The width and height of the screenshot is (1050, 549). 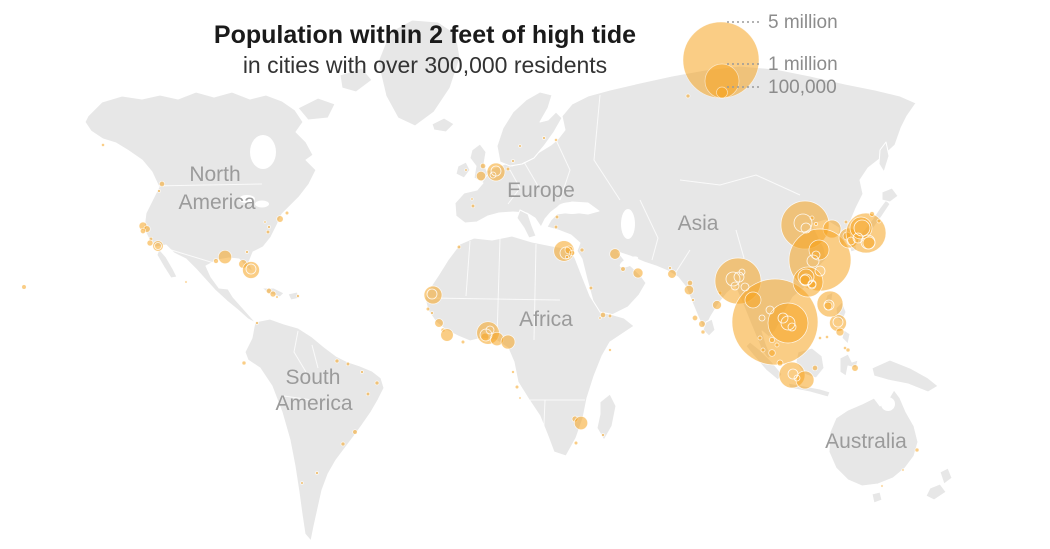 I want to click on landmass-ireland, so click(x=463, y=170).